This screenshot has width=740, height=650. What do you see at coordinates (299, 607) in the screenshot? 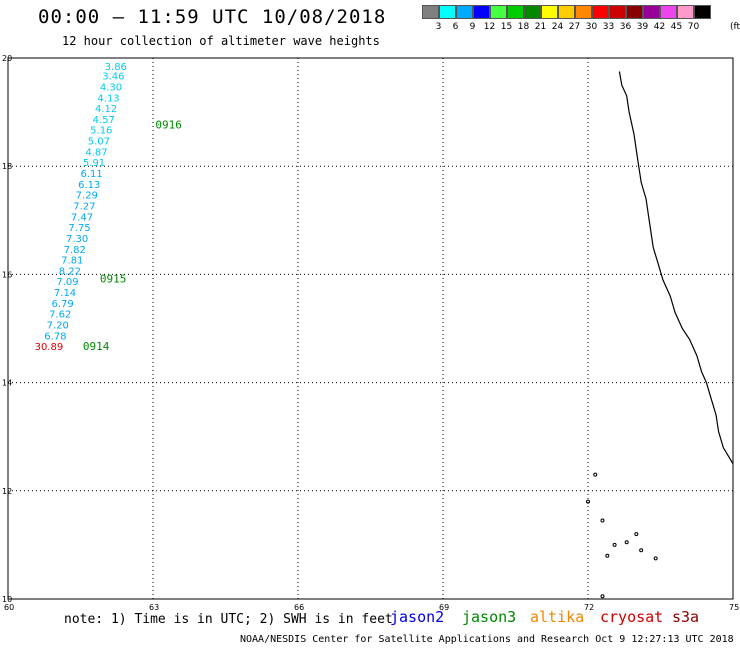
I see `x-tick-label: 66` at bounding box center [299, 607].